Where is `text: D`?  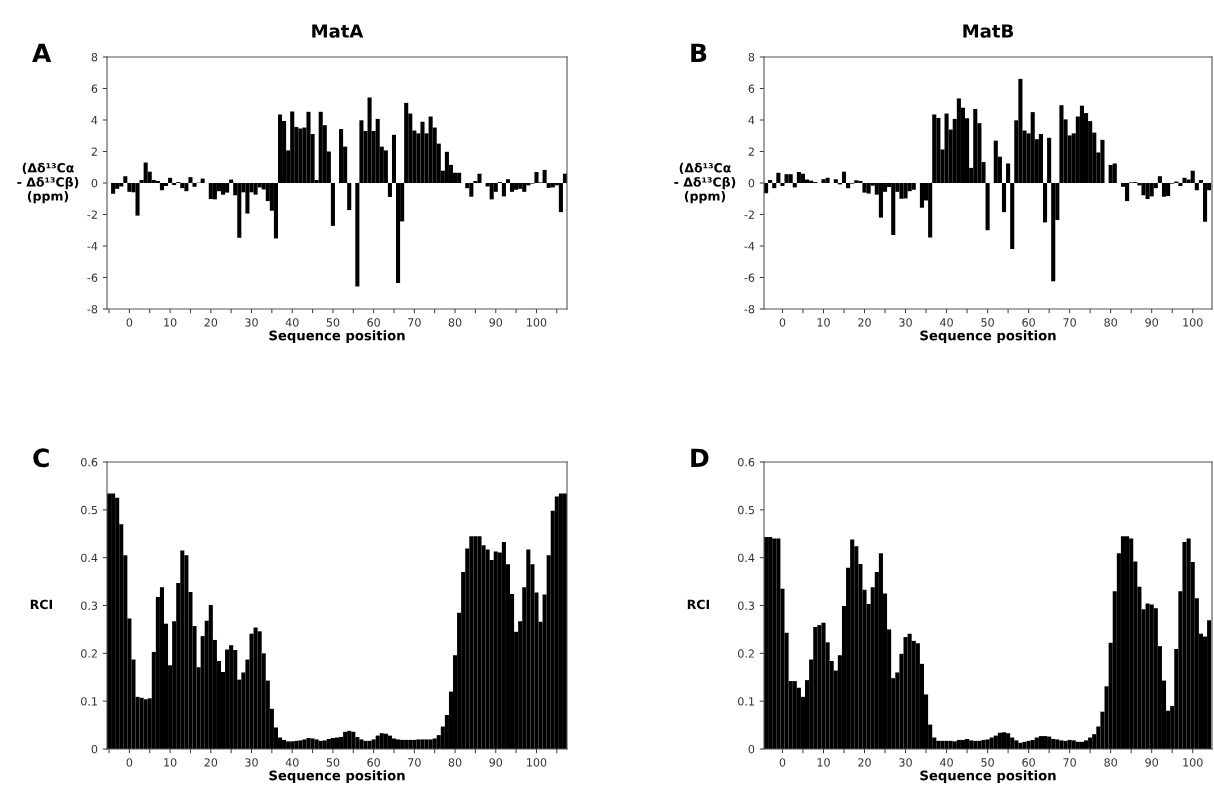
text: D is located at coordinates (700, 457).